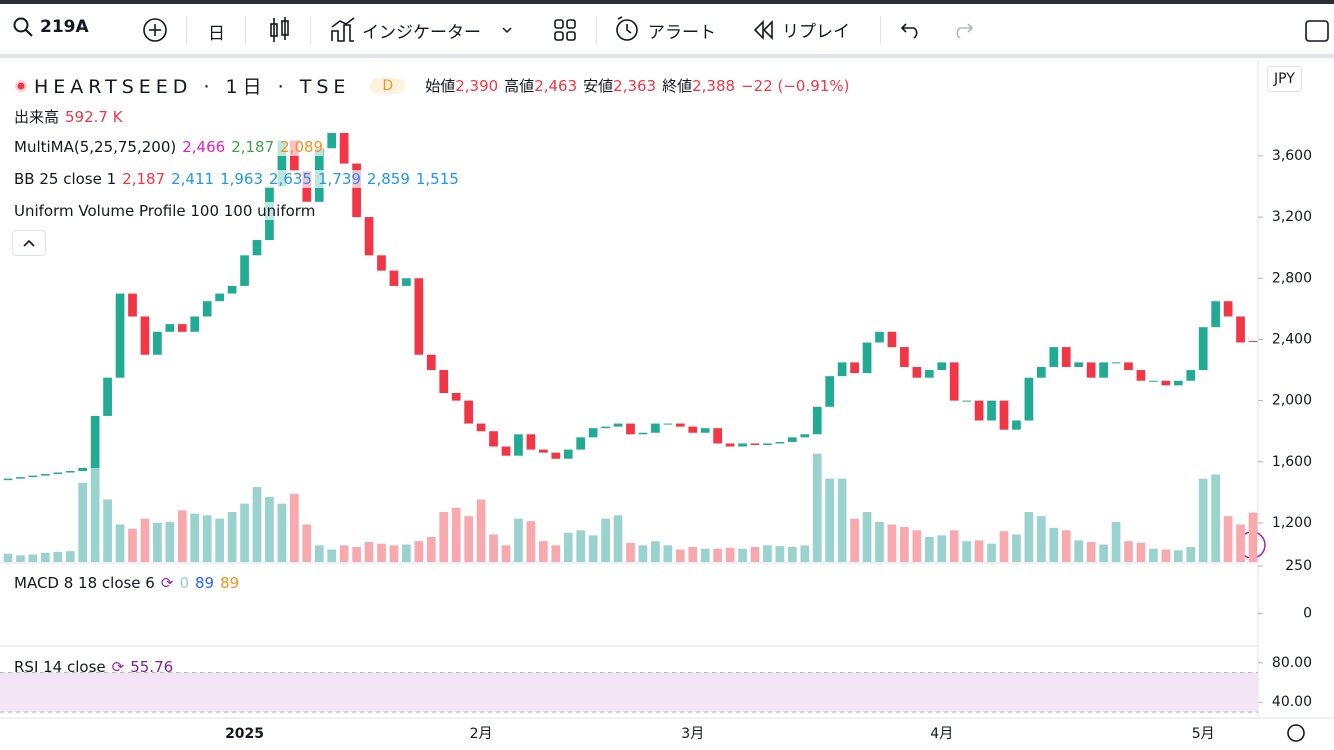  I want to click on chart-type, so click(280, 30).